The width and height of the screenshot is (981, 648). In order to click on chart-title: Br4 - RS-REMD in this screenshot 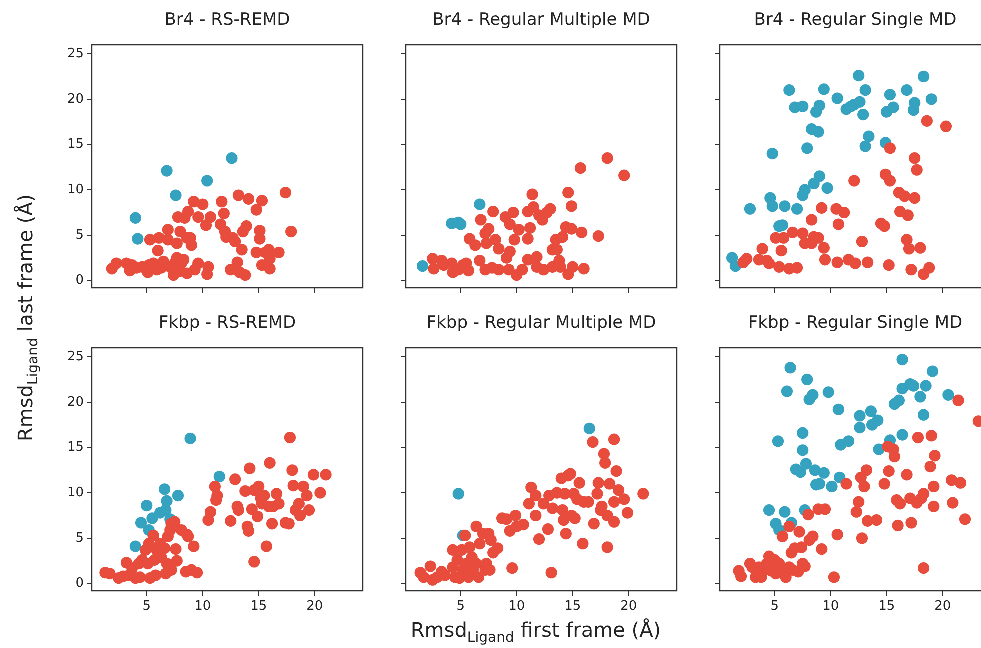, I will do `click(227, 20)`.